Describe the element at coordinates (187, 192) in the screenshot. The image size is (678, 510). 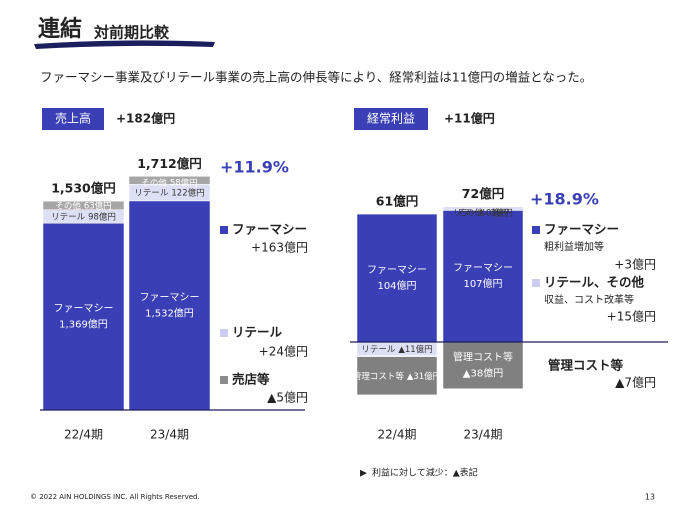
I see `segment-value: 122億円` at that location.